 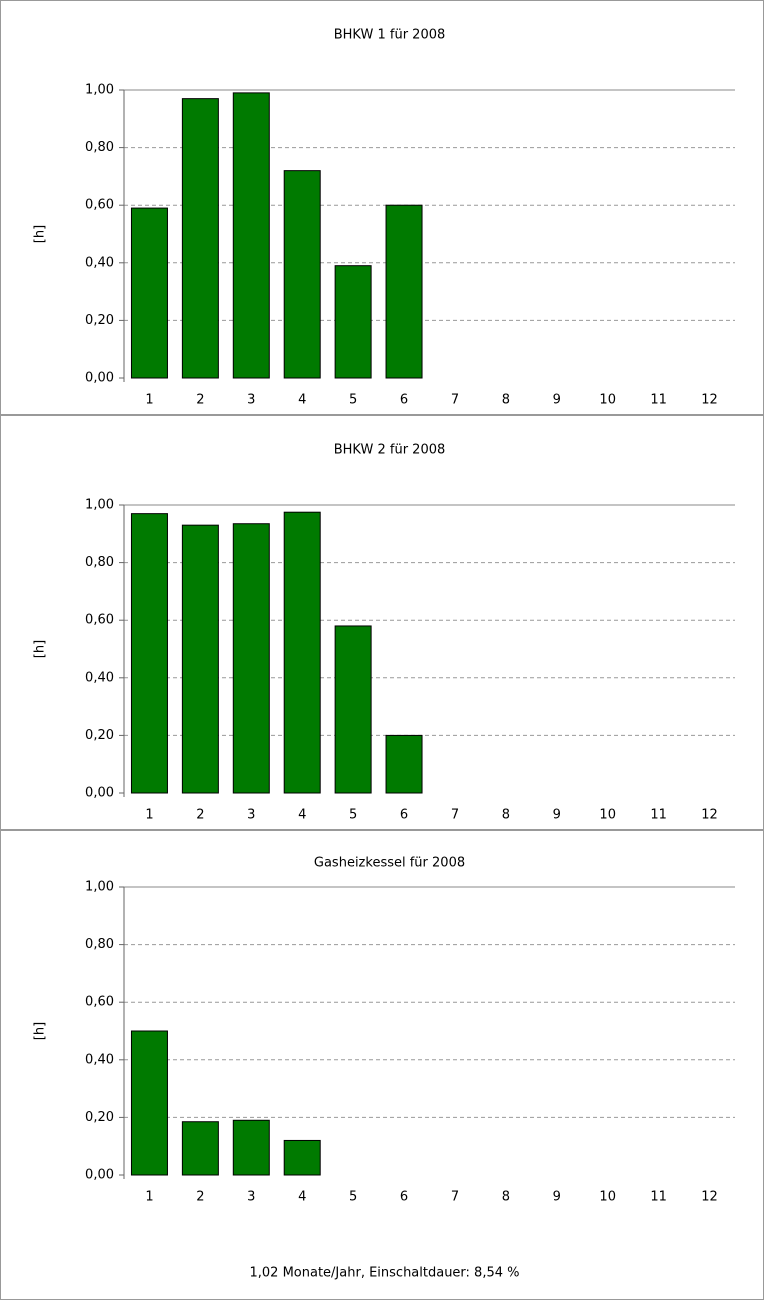 I want to click on chart-title: Gasheizkessel für 2008, so click(x=389, y=863).